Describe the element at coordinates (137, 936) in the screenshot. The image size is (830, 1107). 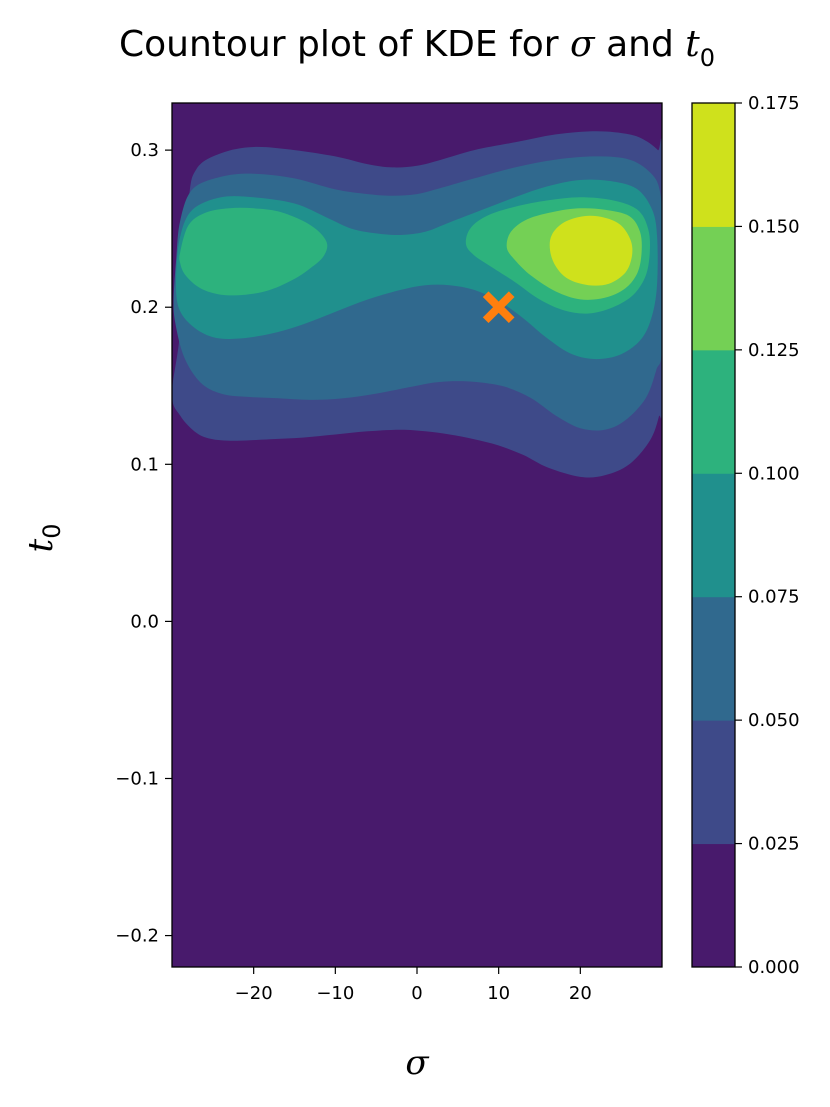
I see `y-tick-label: −0.2` at that location.